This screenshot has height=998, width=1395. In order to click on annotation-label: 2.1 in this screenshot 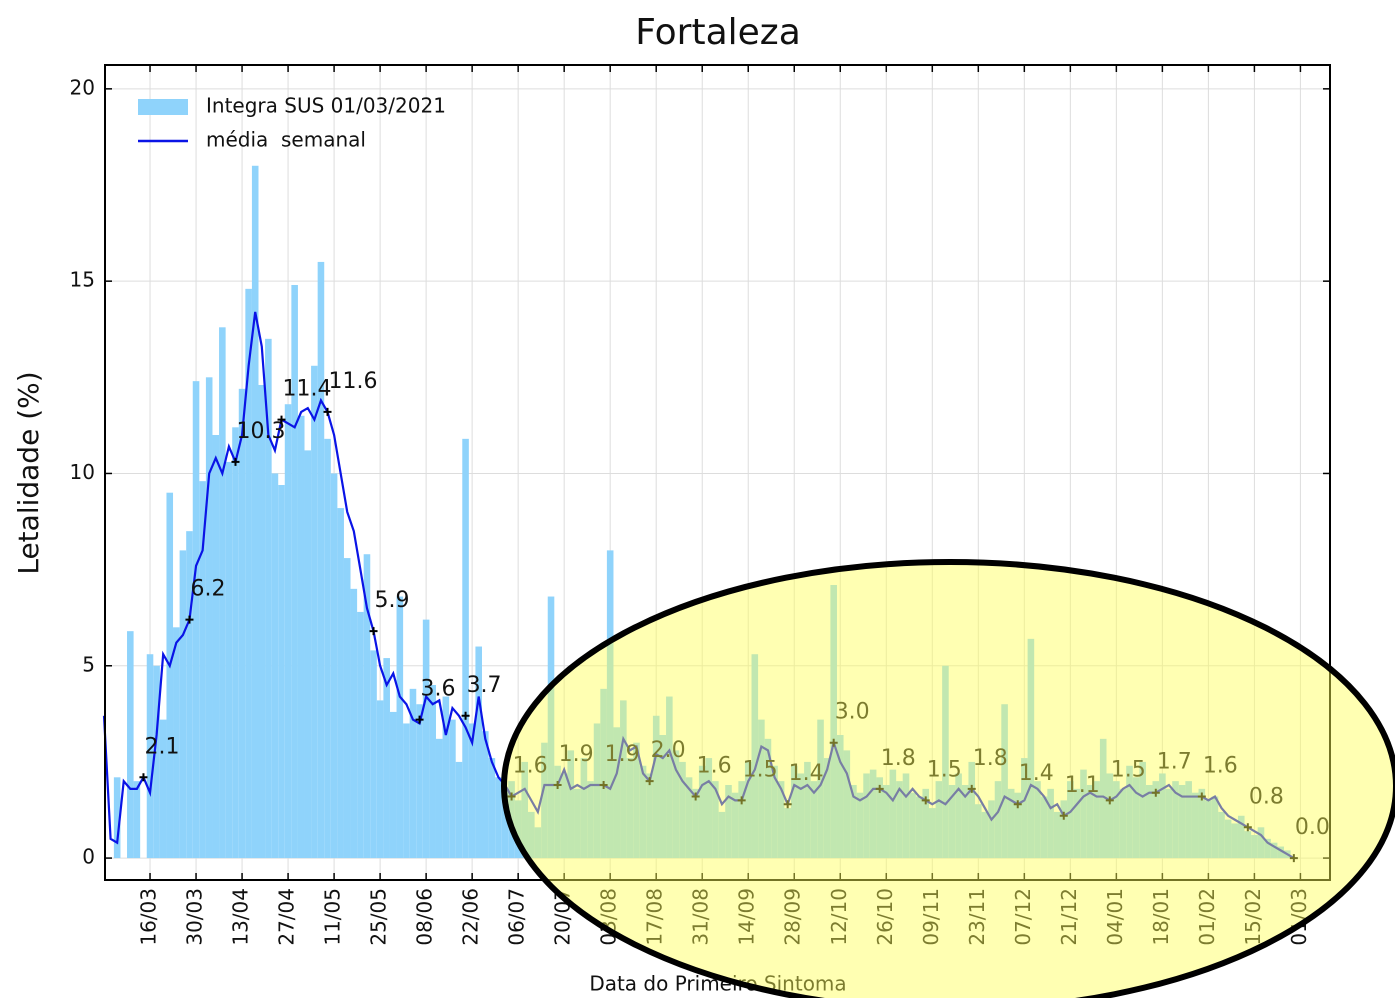, I will do `click(161, 746)`.